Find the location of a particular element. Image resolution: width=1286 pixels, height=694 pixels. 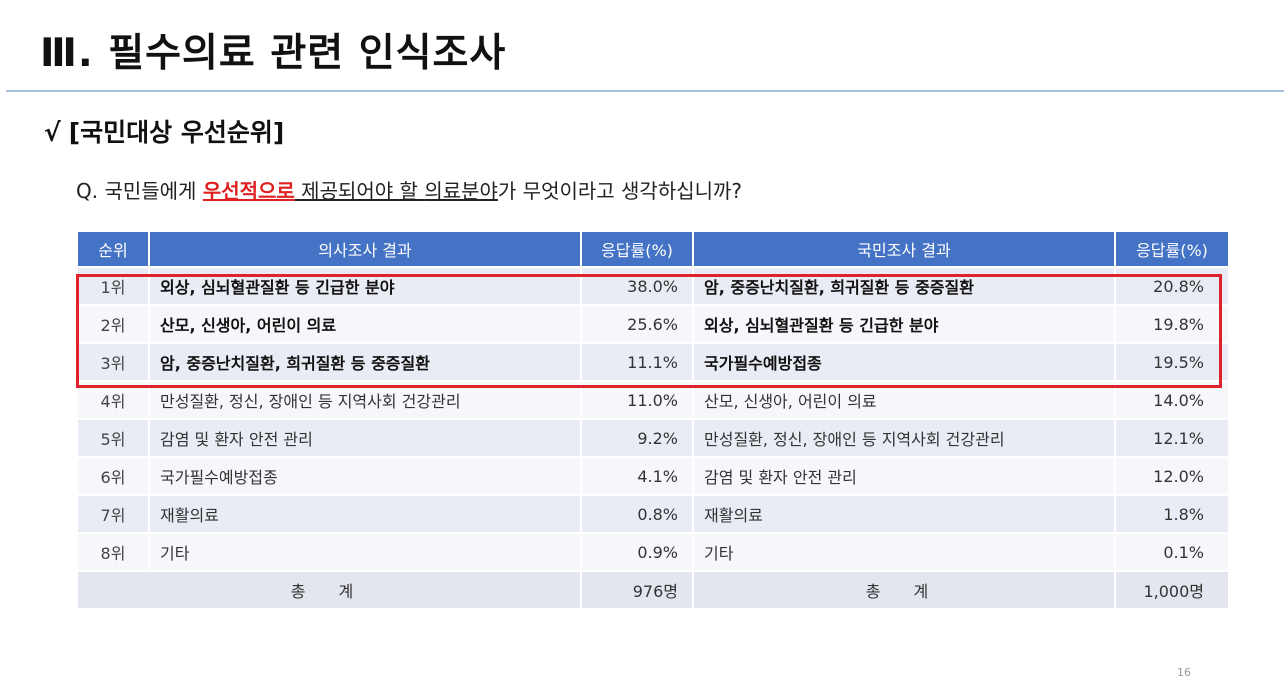

subtitle-text: [국민대상 우선순위] is located at coordinates (176, 132).